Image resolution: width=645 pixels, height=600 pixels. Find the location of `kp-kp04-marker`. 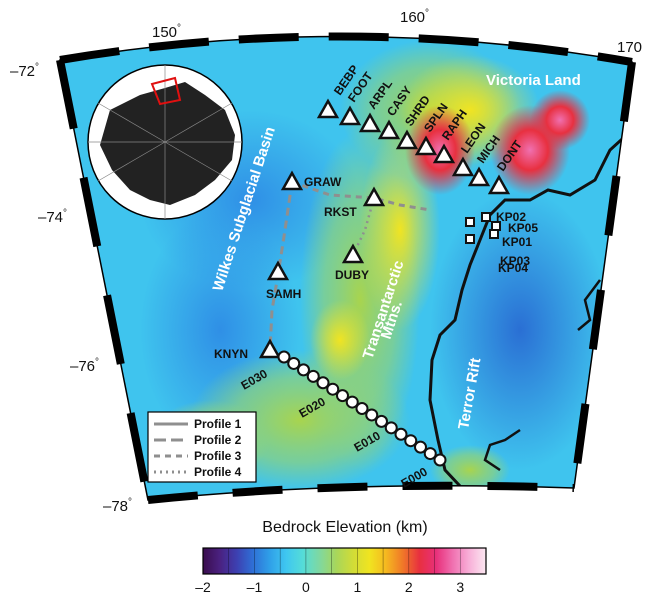

kp-kp04-marker is located at coordinates (470, 222).